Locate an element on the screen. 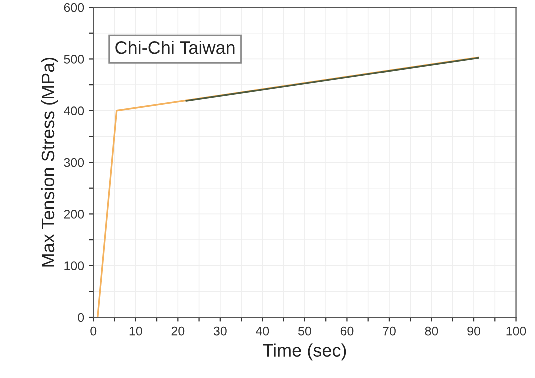 Image resolution: width=535 pixels, height=378 pixels. x-tick-label: 50 is located at coordinates (305, 331).